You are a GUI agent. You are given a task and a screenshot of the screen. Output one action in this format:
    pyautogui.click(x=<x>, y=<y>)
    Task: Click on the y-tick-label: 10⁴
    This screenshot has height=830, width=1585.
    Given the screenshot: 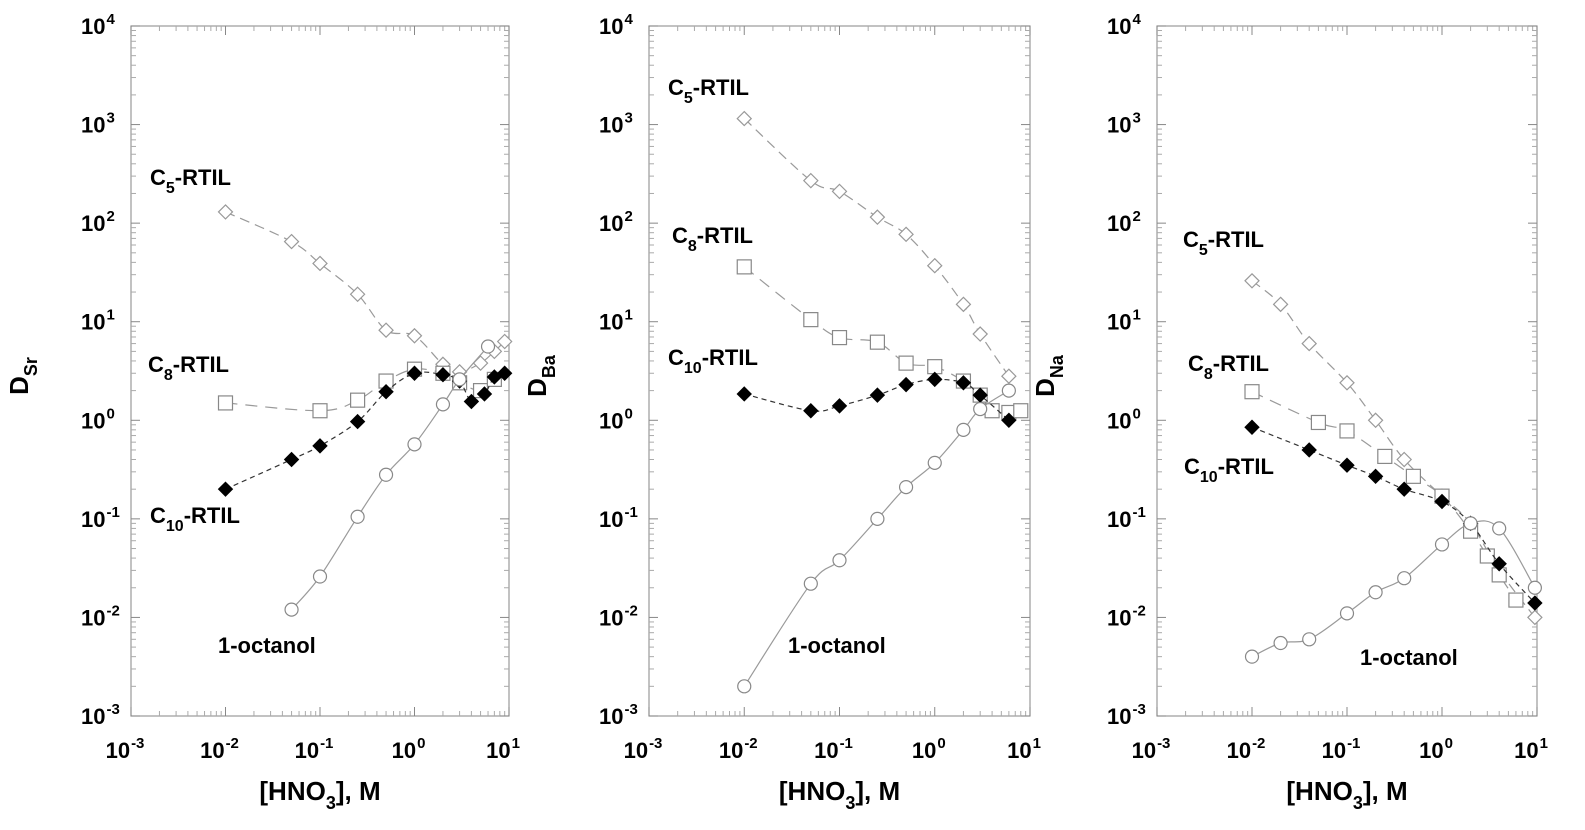 What is the action you would take?
    pyautogui.click(x=1124, y=25)
    